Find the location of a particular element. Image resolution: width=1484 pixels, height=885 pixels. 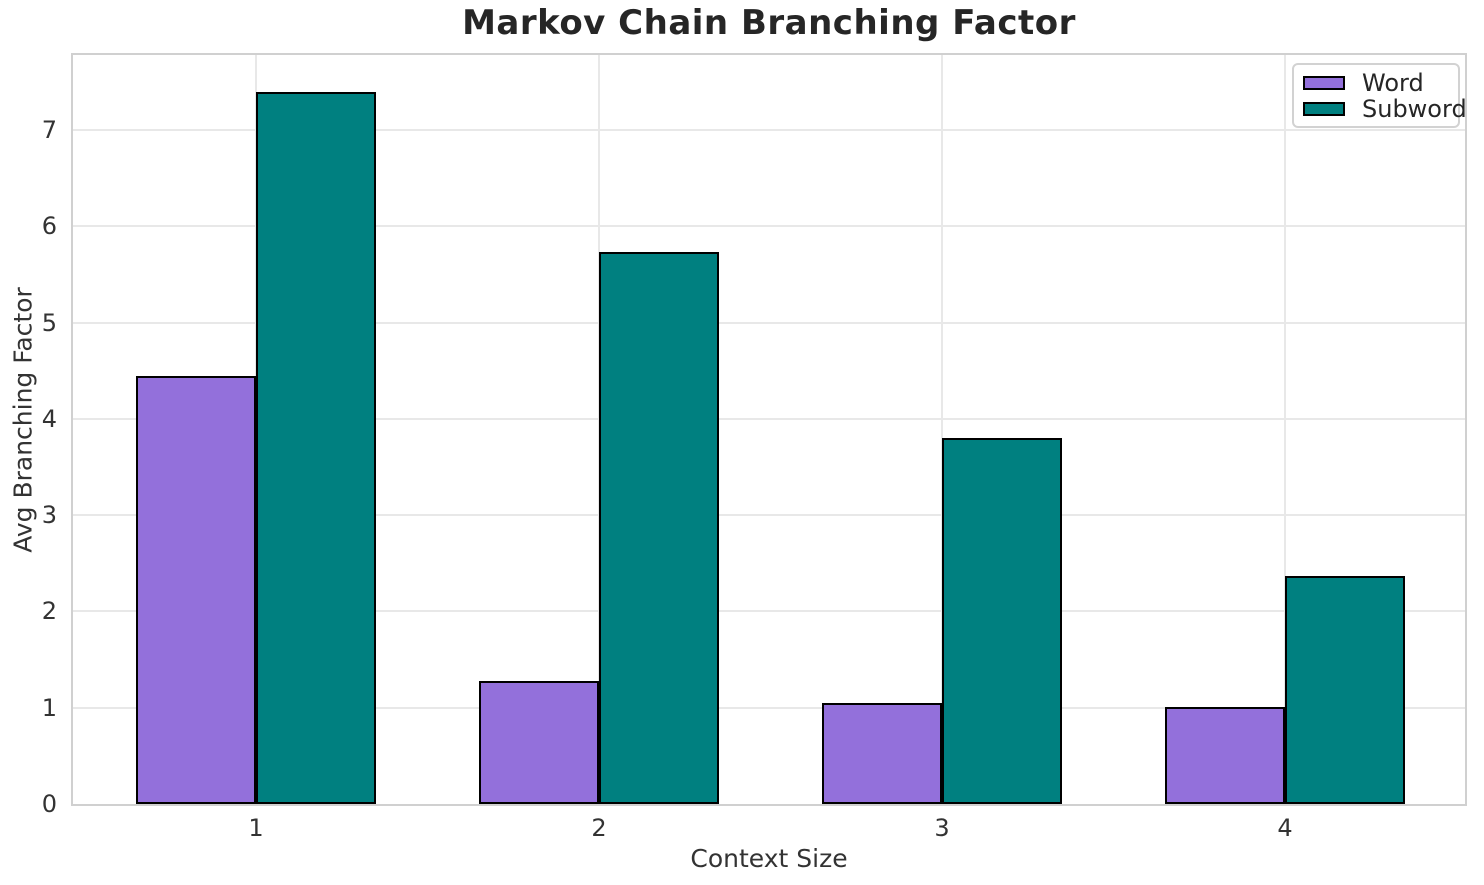

legend: Word Subword is located at coordinates (1379, 95).